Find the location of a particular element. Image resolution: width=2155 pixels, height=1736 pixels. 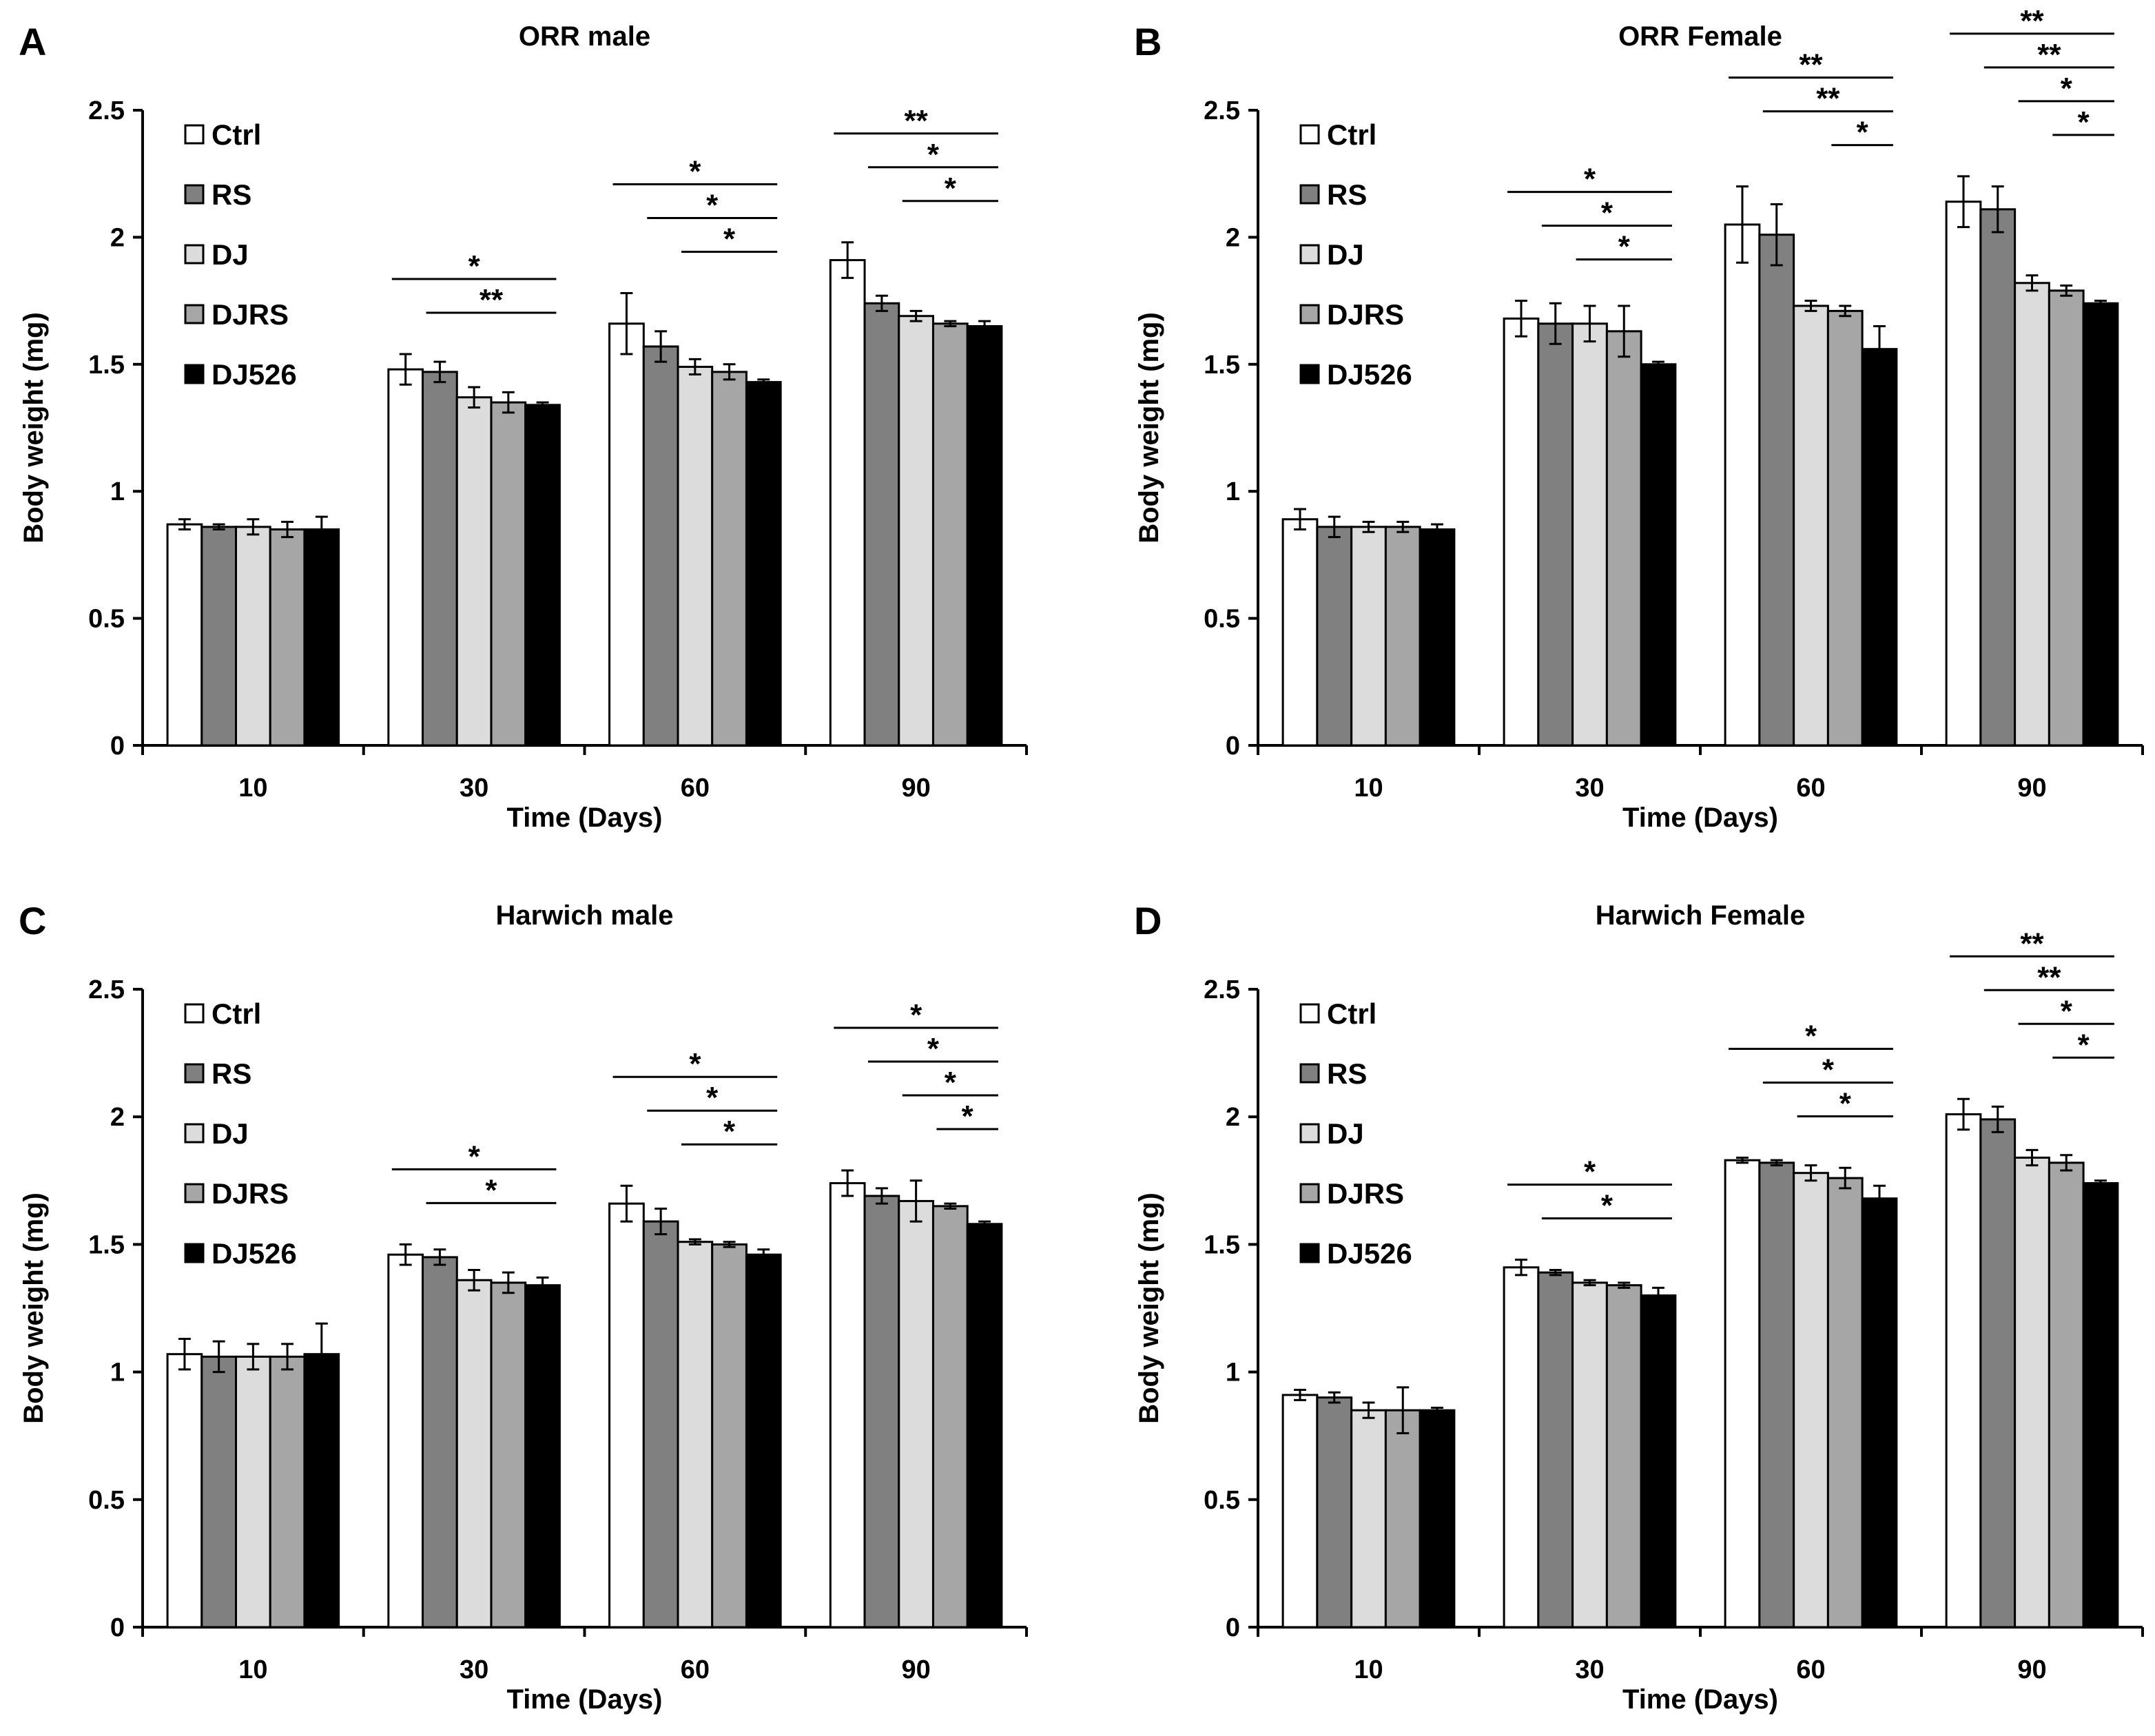

chart-title: ORR male is located at coordinates (584, 36).